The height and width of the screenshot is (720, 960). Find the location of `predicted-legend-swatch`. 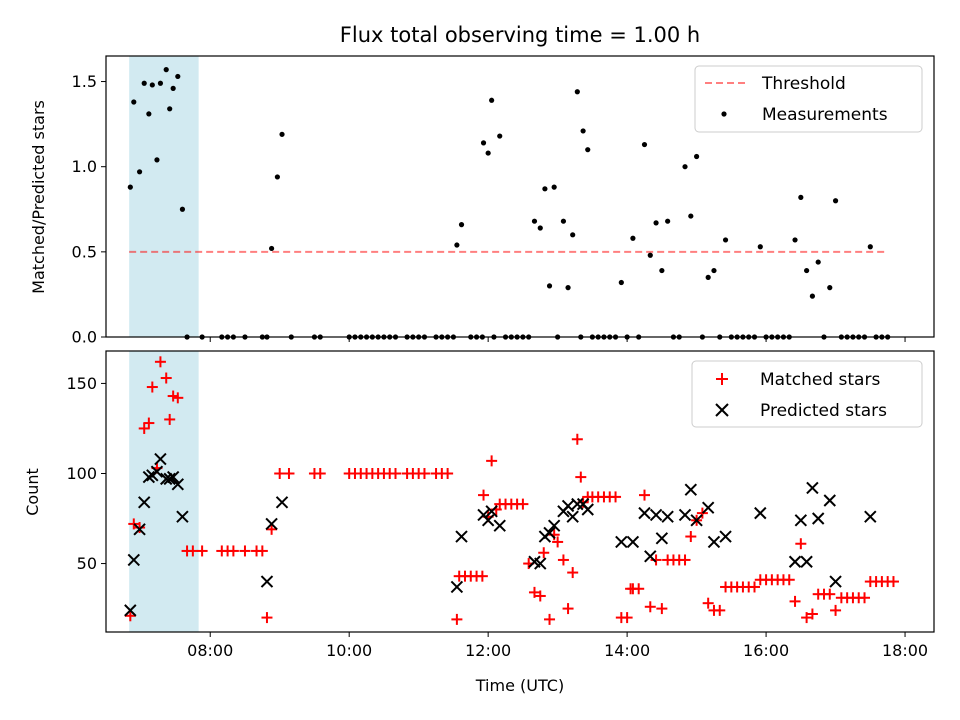

predicted-legend-swatch is located at coordinates (722, 410).